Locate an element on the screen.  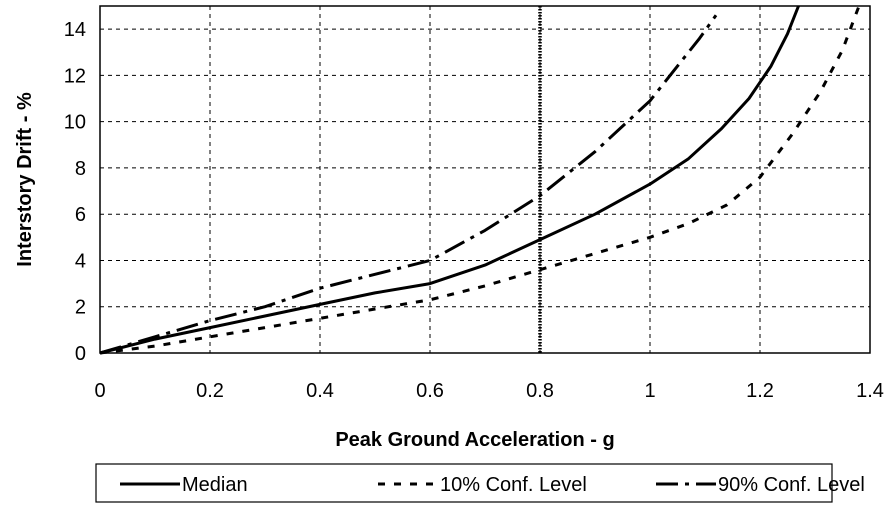
y-axis-title: Interstory Drift - % is located at coordinates (25, 179).